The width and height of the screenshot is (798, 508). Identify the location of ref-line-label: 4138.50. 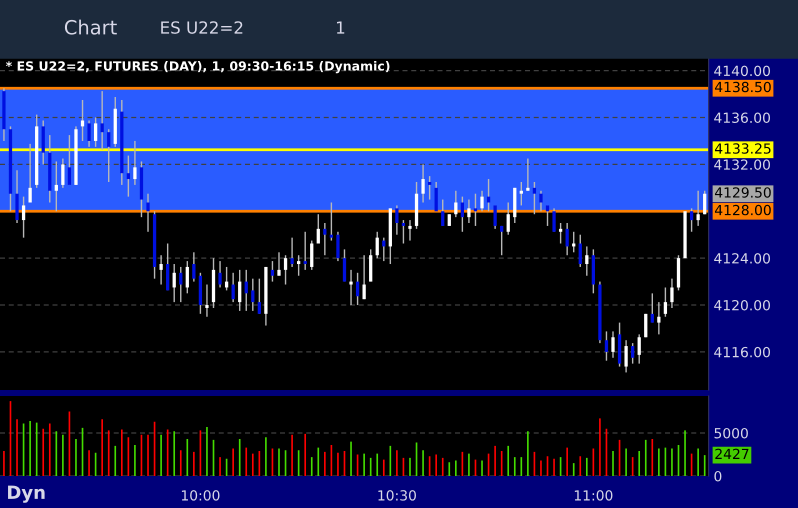
(742, 87).